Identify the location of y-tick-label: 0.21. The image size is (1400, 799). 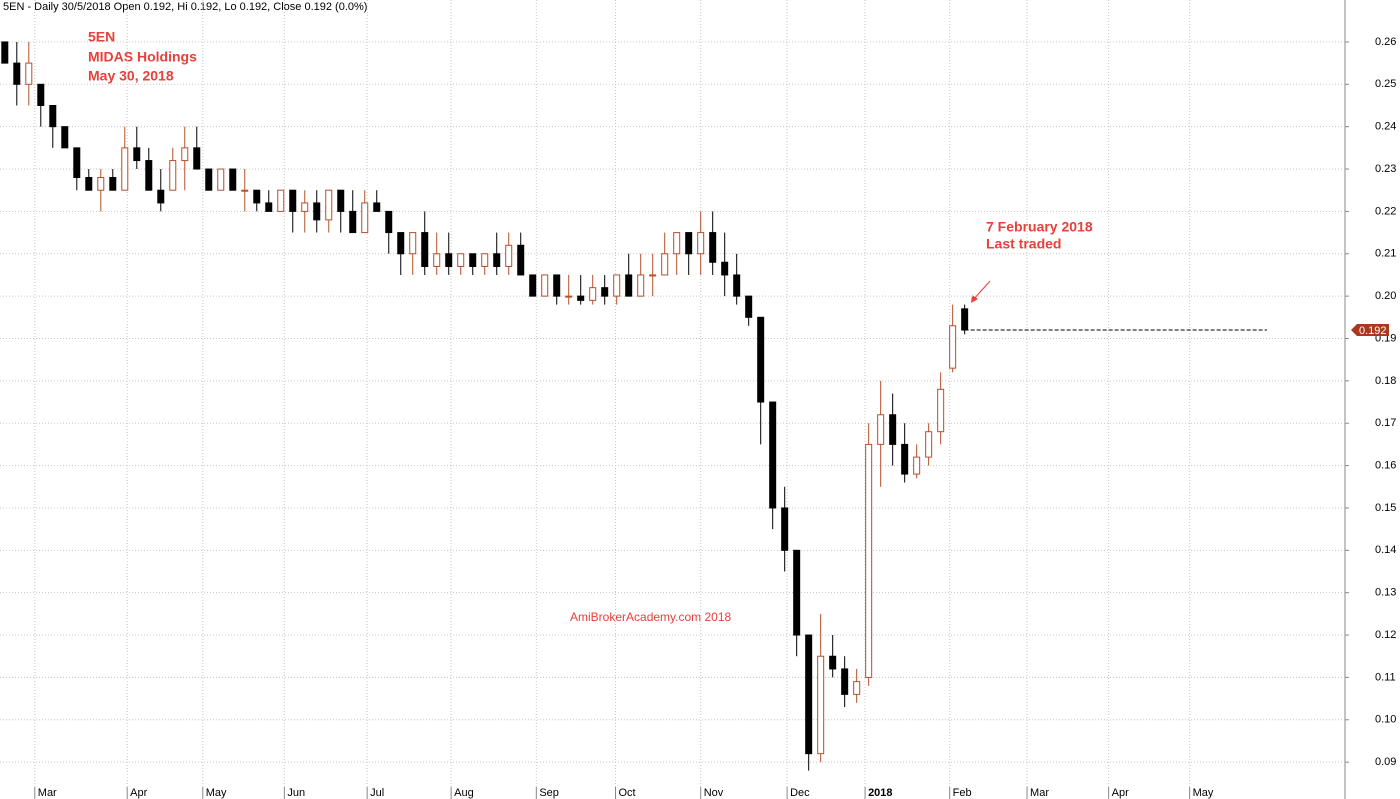
(1385, 254).